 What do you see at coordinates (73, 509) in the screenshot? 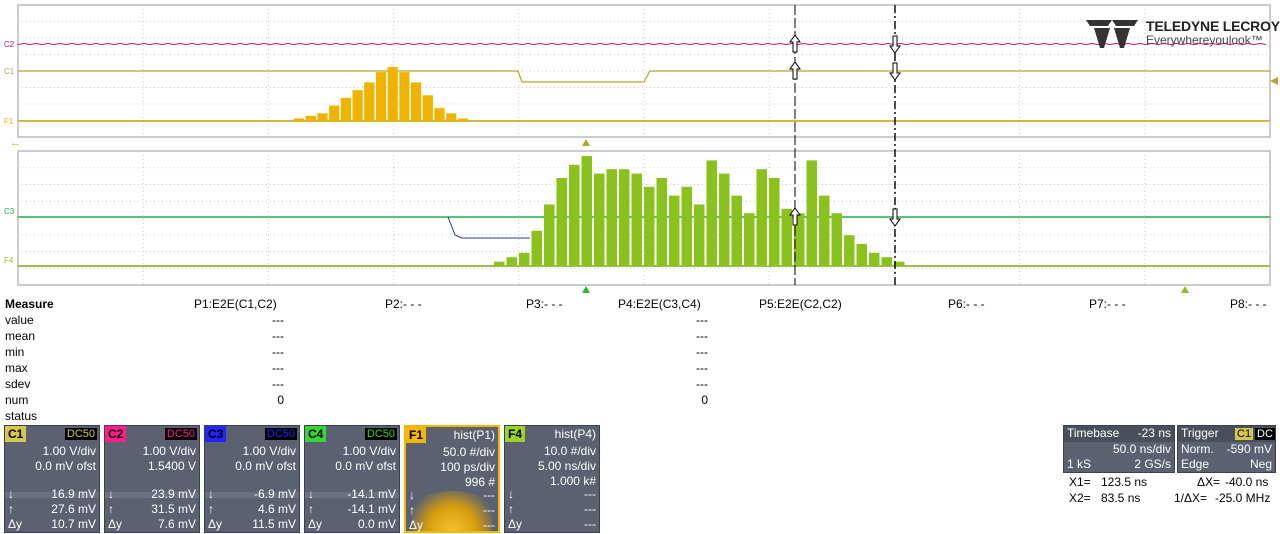
I see `cursor-up-value: 27.6 mV` at bounding box center [73, 509].